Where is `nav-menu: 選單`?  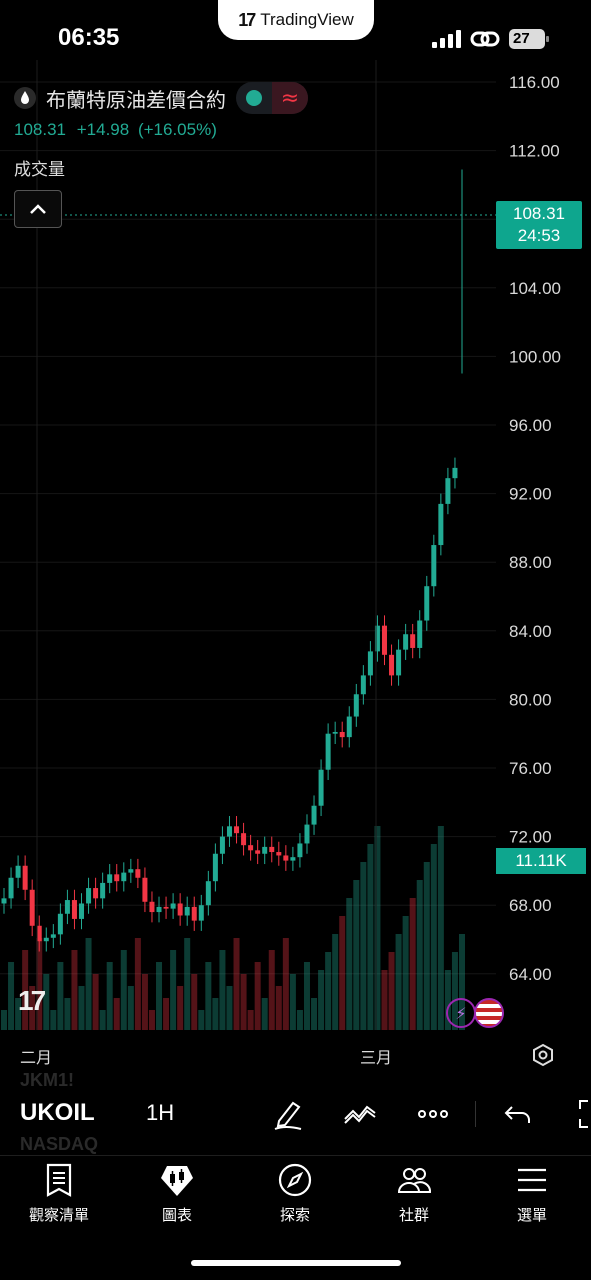 nav-menu: 選單 is located at coordinates (532, 1193).